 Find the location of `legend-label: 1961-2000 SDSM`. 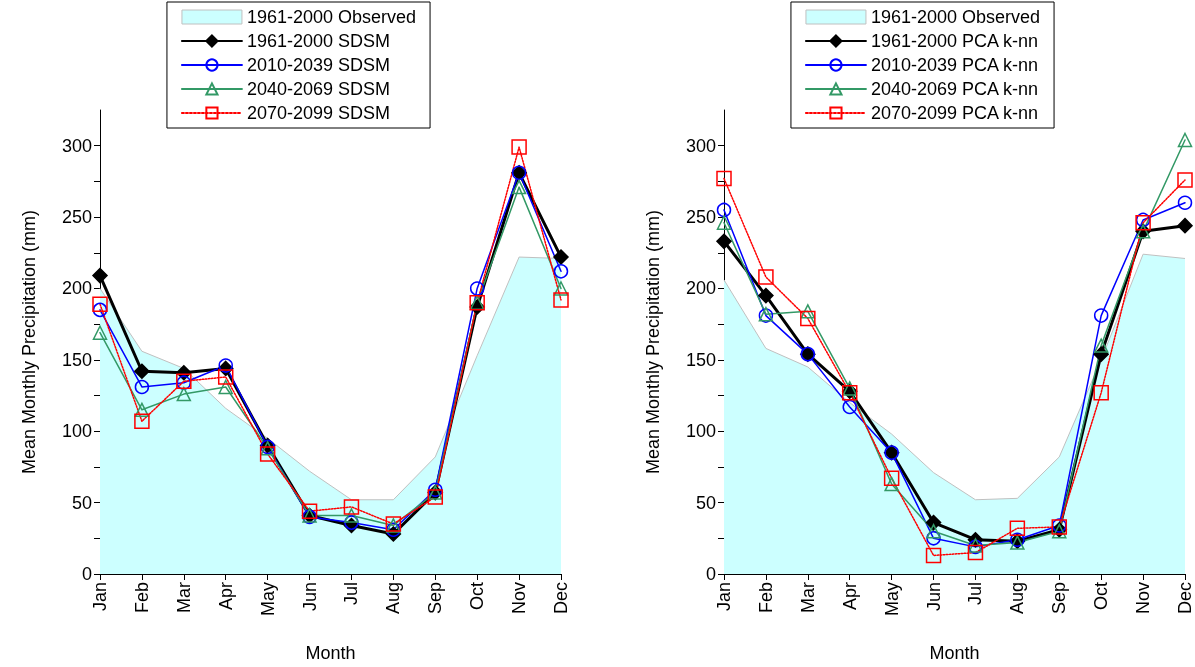

legend-label: 1961-2000 SDSM is located at coordinates (318, 41).